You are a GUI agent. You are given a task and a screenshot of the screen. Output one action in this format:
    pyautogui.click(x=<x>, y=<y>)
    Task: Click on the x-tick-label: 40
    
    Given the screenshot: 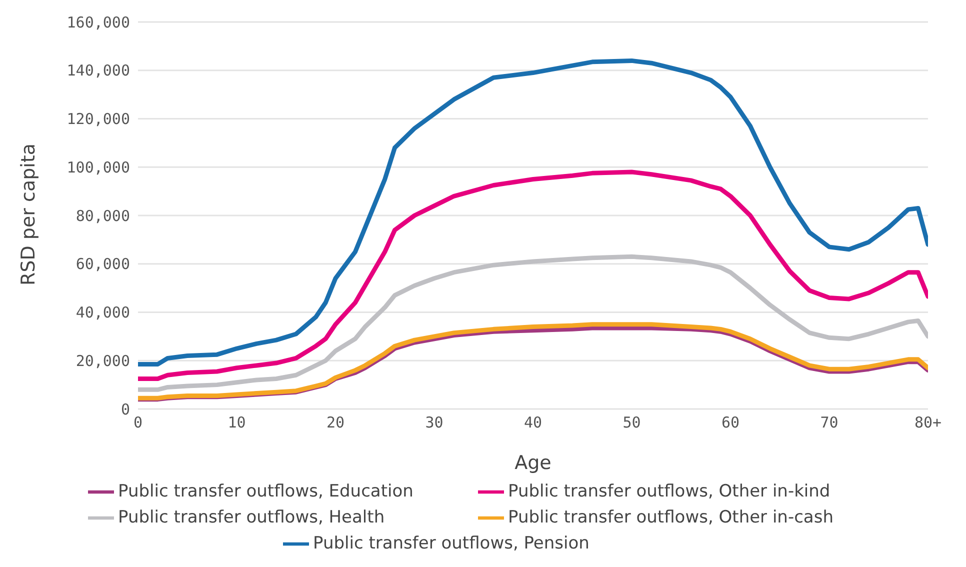 What is the action you would take?
    pyautogui.click(x=533, y=423)
    